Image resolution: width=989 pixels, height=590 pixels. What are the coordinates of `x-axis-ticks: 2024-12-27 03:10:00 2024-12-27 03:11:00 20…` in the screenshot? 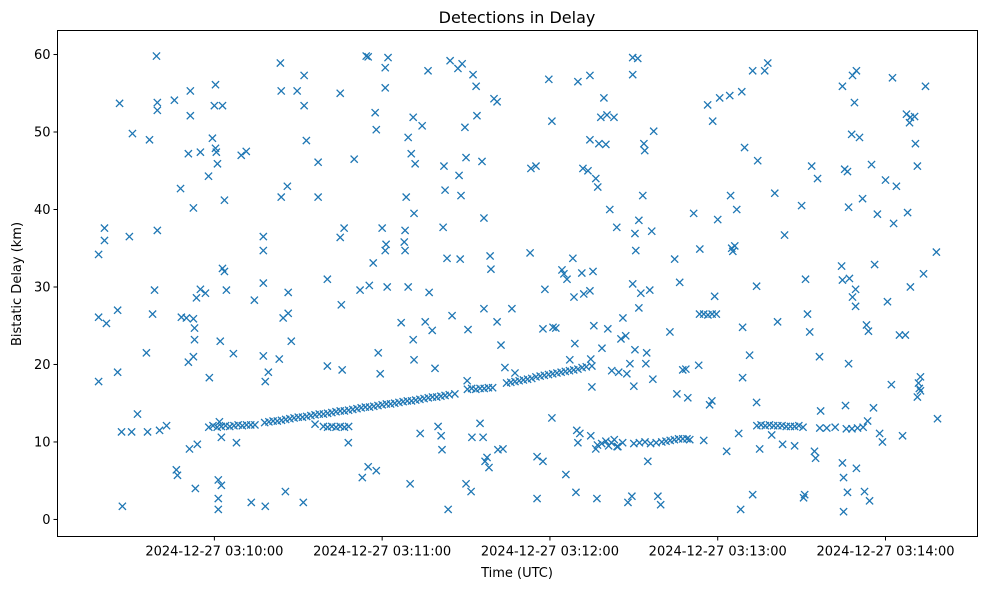 It's located at (550, 548).